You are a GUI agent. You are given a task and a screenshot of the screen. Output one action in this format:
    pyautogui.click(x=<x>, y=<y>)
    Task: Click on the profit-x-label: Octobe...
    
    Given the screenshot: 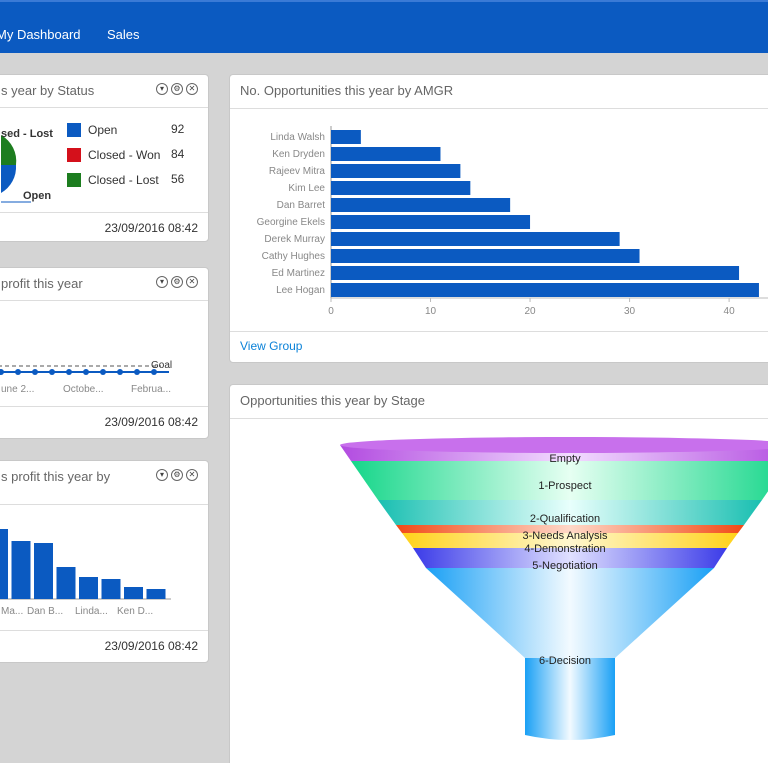 What is the action you would take?
    pyautogui.click(x=83, y=389)
    